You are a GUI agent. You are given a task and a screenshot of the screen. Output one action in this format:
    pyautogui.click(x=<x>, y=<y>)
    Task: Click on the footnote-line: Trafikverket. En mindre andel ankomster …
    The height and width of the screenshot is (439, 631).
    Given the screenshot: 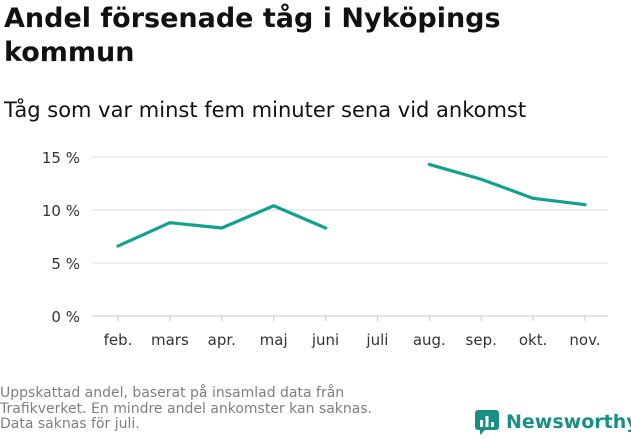 What is the action you would take?
    pyautogui.click(x=186, y=408)
    